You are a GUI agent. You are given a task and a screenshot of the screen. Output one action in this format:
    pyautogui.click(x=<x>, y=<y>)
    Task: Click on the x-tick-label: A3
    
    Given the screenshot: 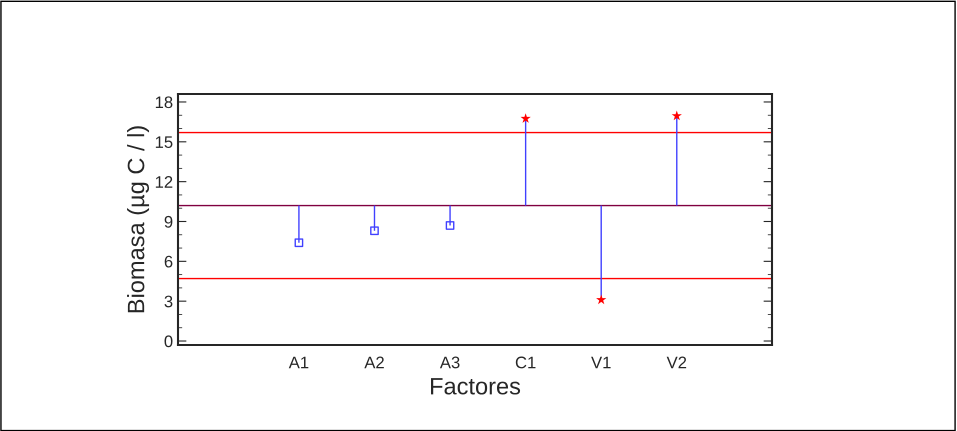 What is the action you would take?
    pyautogui.click(x=450, y=362)
    